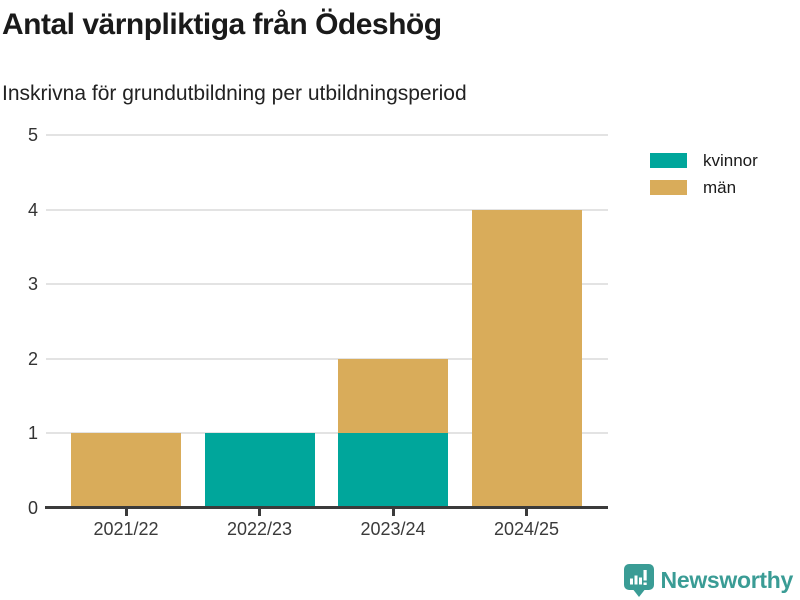 The width and height of the screenshot is (800, 600). What do you see at coordinates (32, 358) in the screenshot?
I see `y-tick-label: 2` at bounding box center [32, 358].